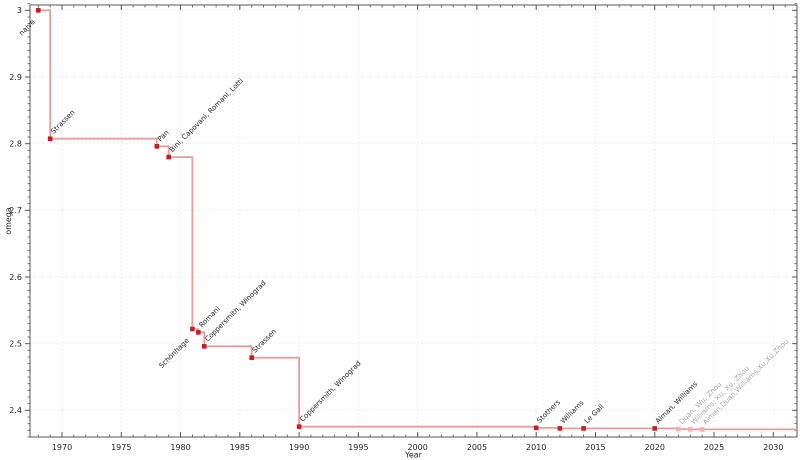 This screenshot has width=800, height=460. I want to click on point-label: Williams, so click(572, 412).